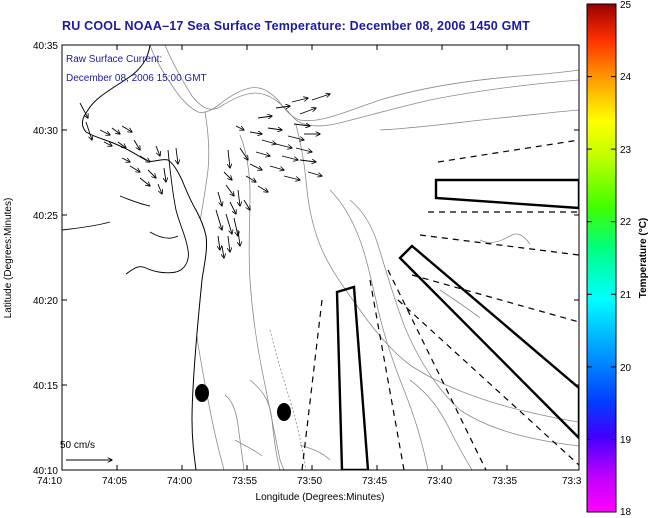  Describe the element at coordinates (626, 295) in the screenshot. I see `colorbar-tick: 21` at that location.